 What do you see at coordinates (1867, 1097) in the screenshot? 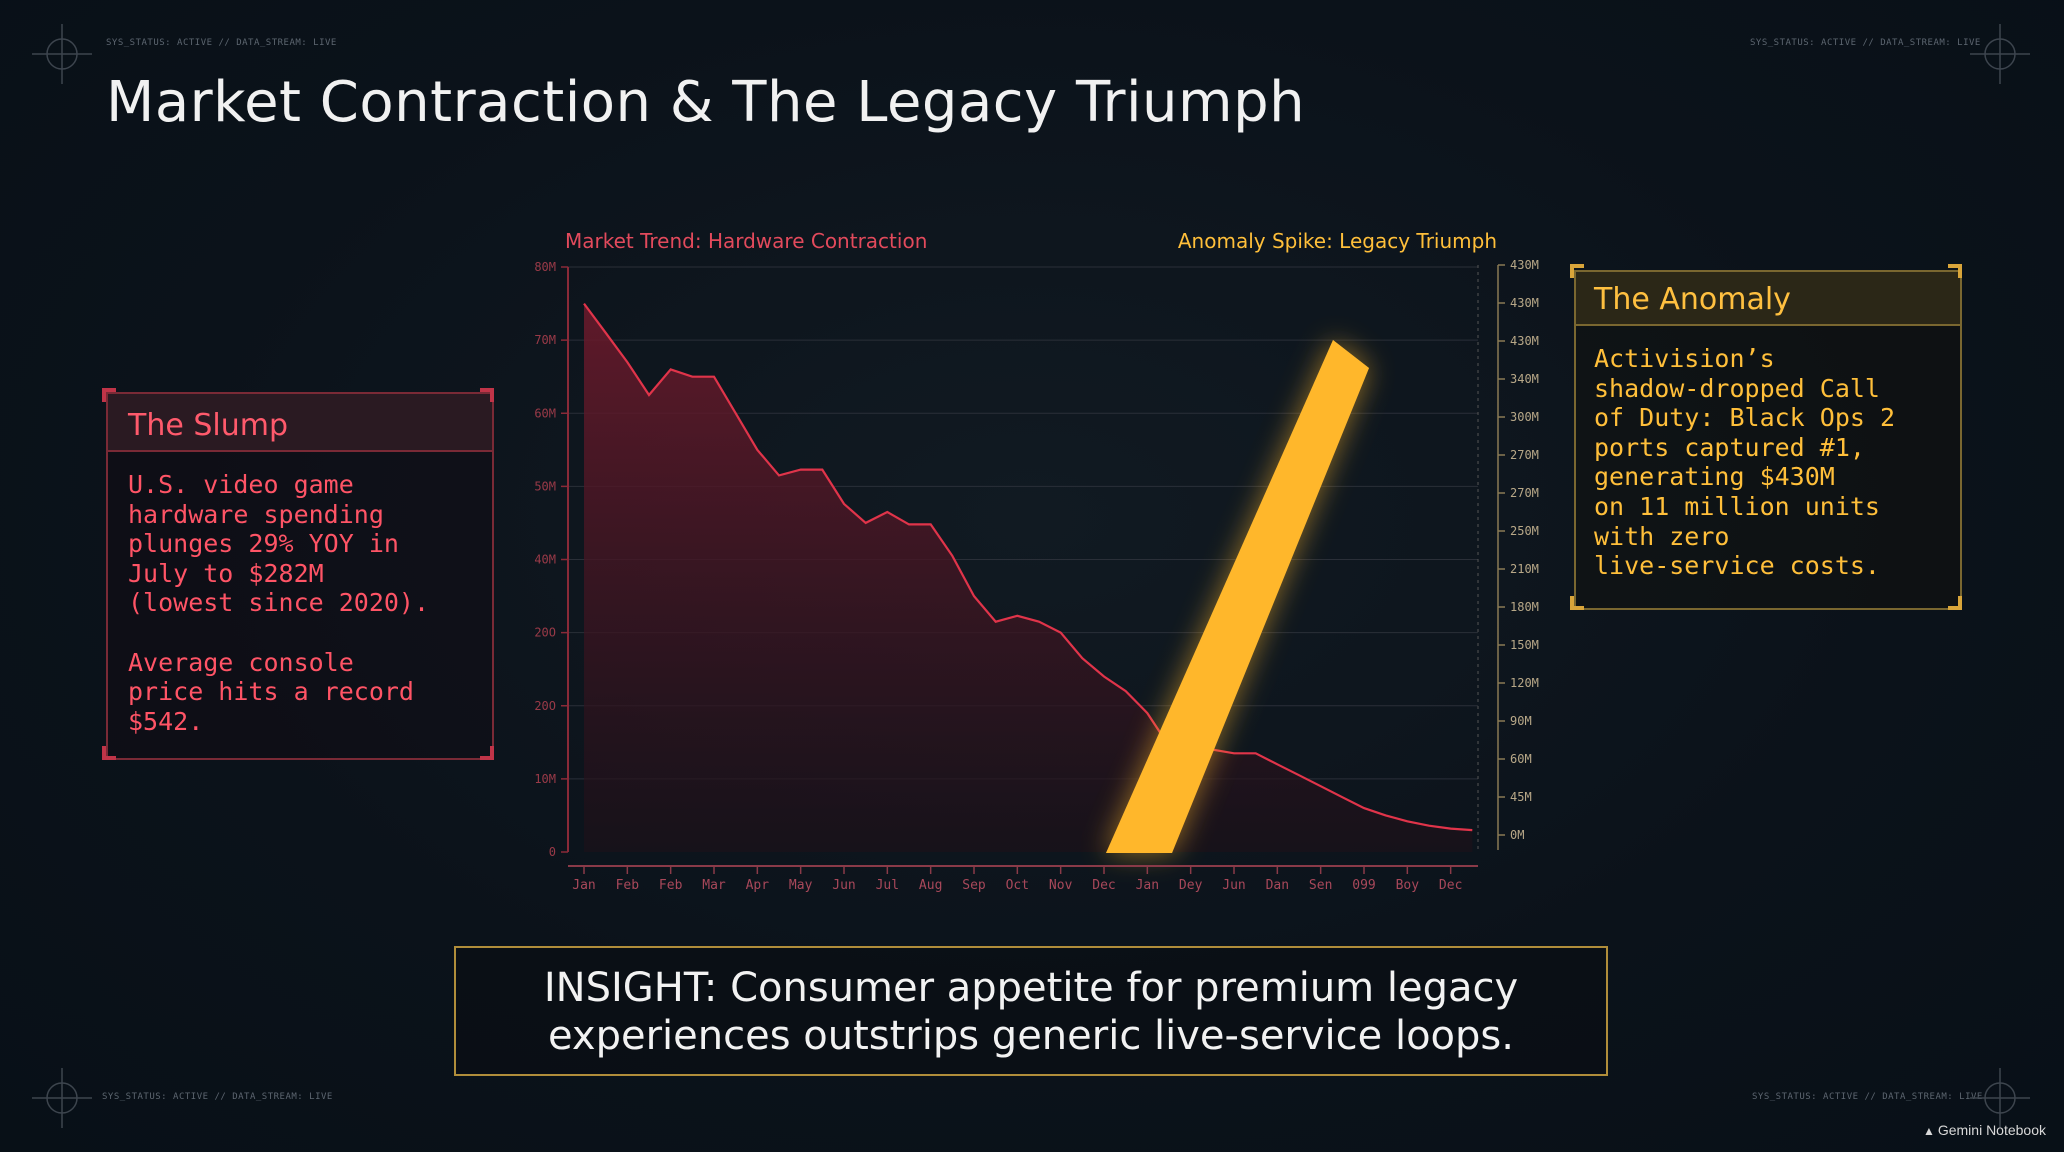
I see `status-text-bottom-right: SYS_STATUS: ACTIVE // DATA_STREAM: LIVE` at bounding box center [1867, 1097].